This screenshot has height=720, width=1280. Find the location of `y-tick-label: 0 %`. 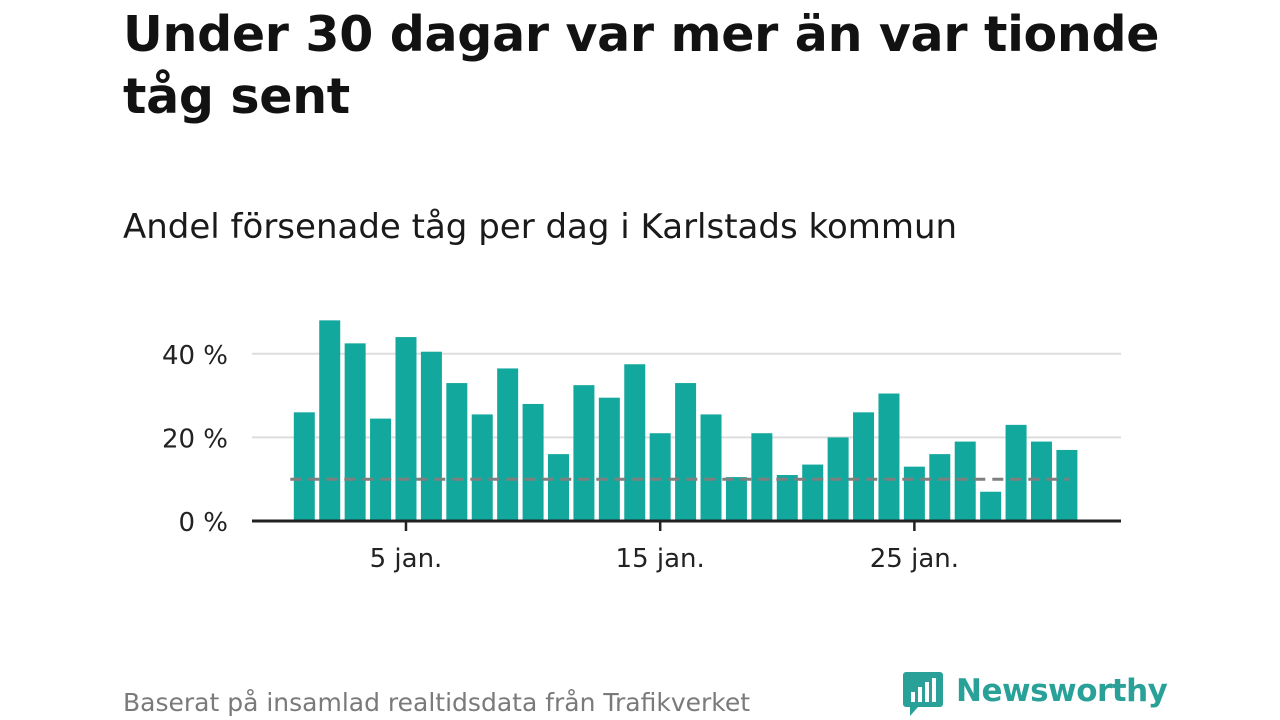

y-tick-label: 0 % is located at coordinates (203, 523).